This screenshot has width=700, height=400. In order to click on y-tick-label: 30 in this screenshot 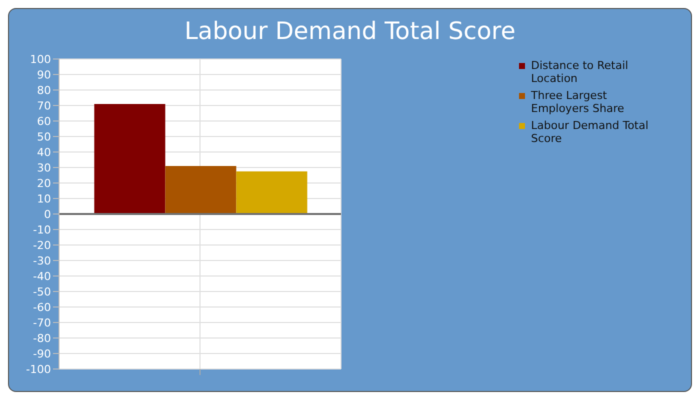, I will do `click(44, 167)`.